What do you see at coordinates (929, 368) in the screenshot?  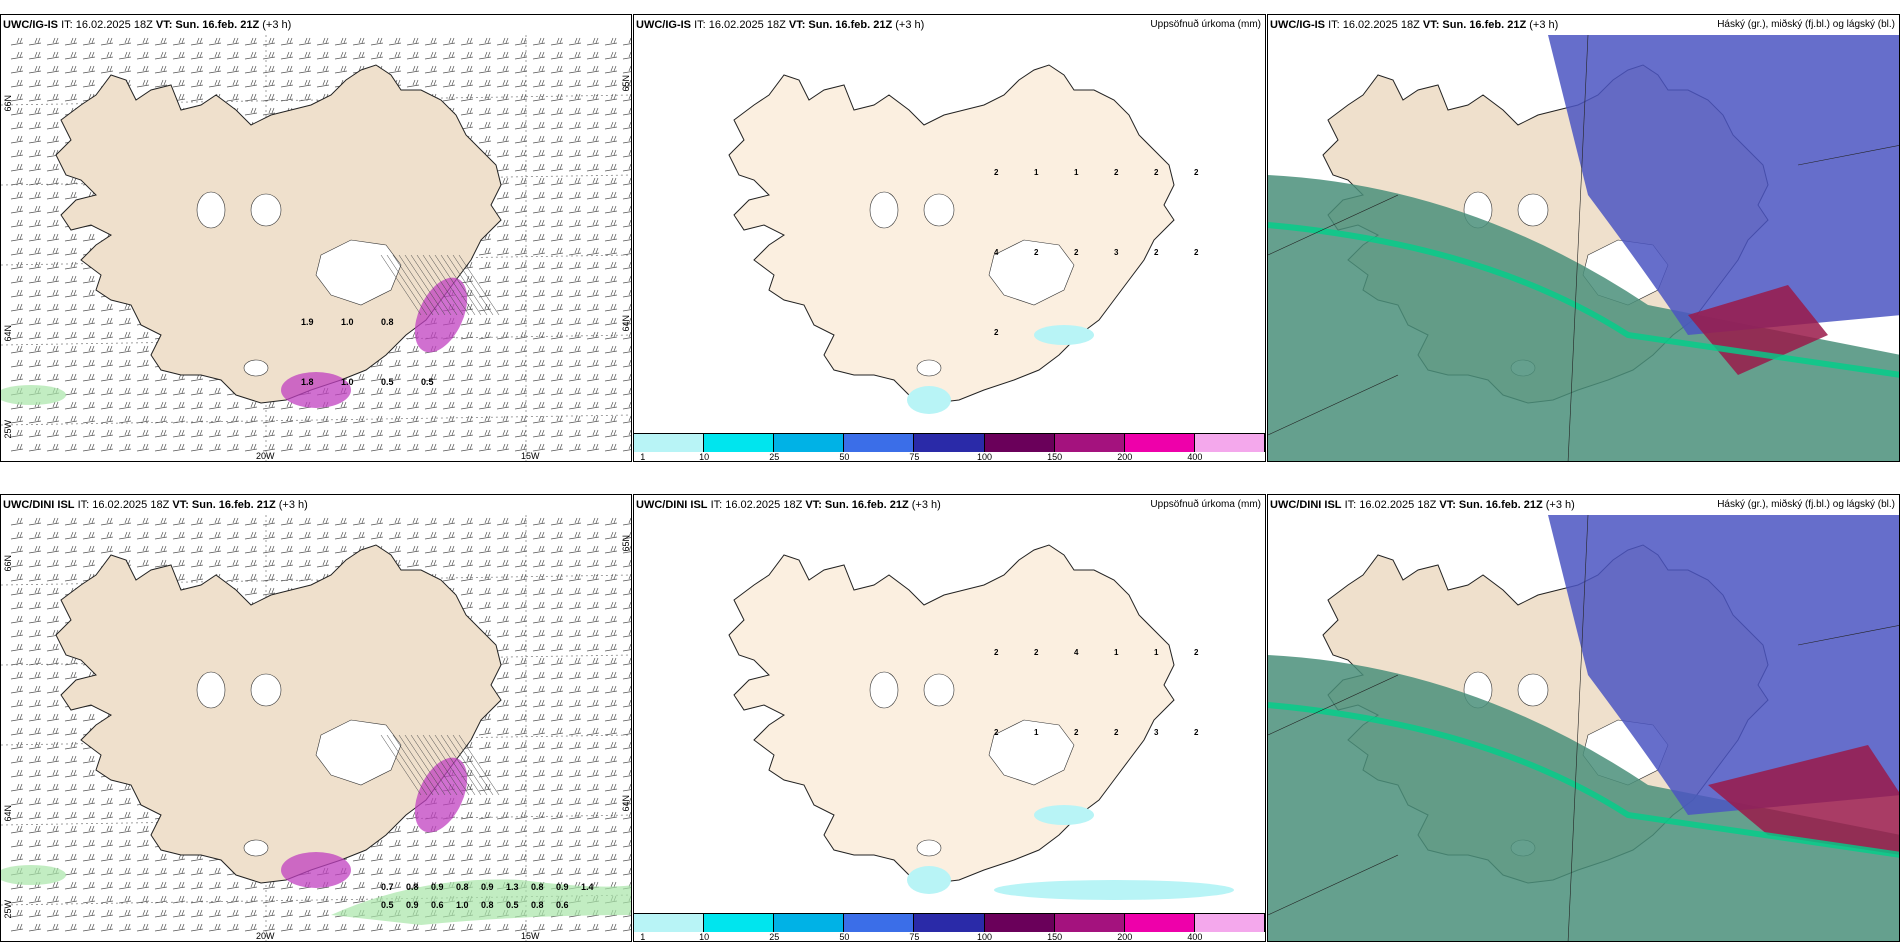 I see `glacier-myrdalsjokull` at bounding box center [929, 368].